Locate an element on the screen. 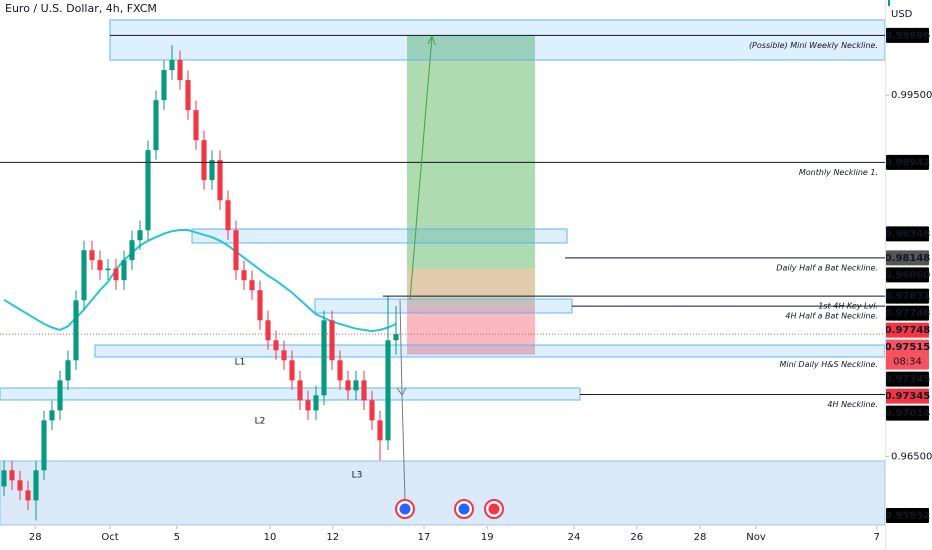 Image resolution: width=932 pixels, height=550 pixels. level-label: Mini Daily H&S Neckline. is located at coordinates (828, 364).